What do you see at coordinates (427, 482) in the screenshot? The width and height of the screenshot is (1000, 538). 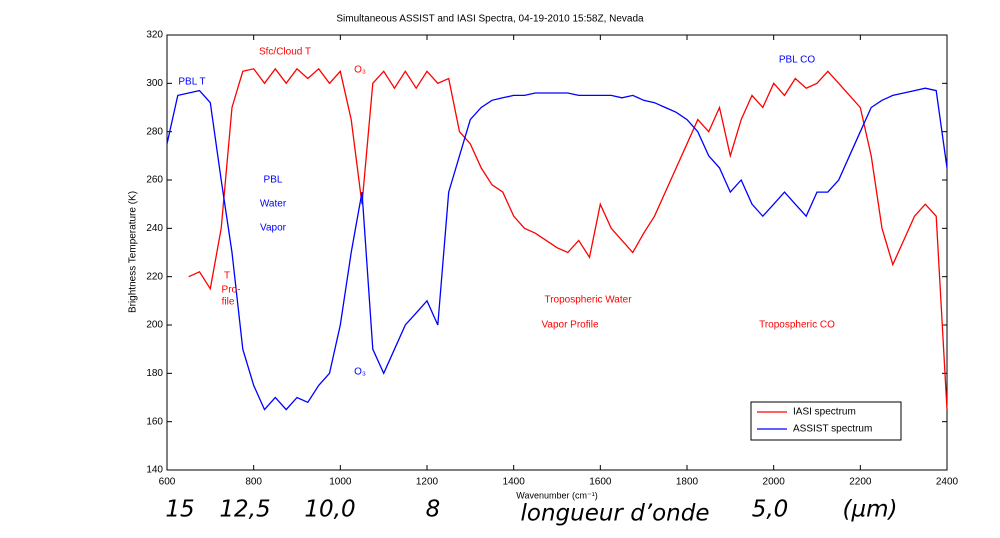 I see `x-tick-label: 1200` at bounding box center [427, 482].